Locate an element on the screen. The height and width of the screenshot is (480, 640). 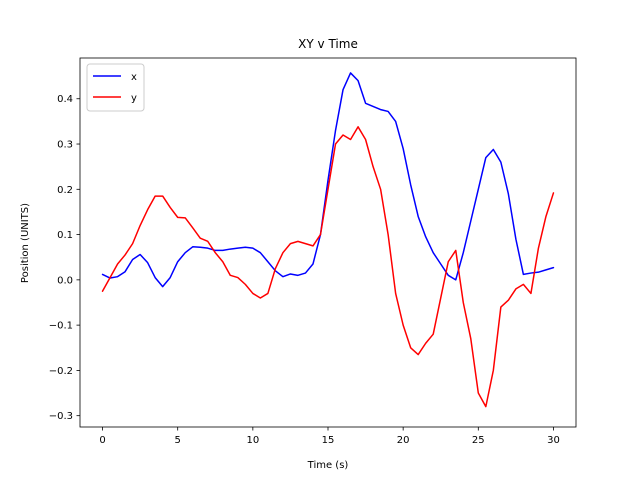
x-tick-label: 15 is located at coordinates (328, 440).